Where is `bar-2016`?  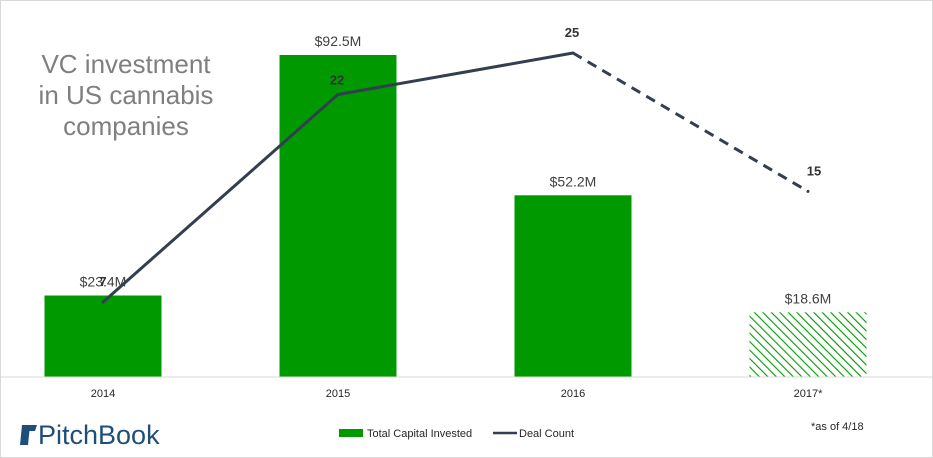 bar-2016 is located at coordinates (573, 286).